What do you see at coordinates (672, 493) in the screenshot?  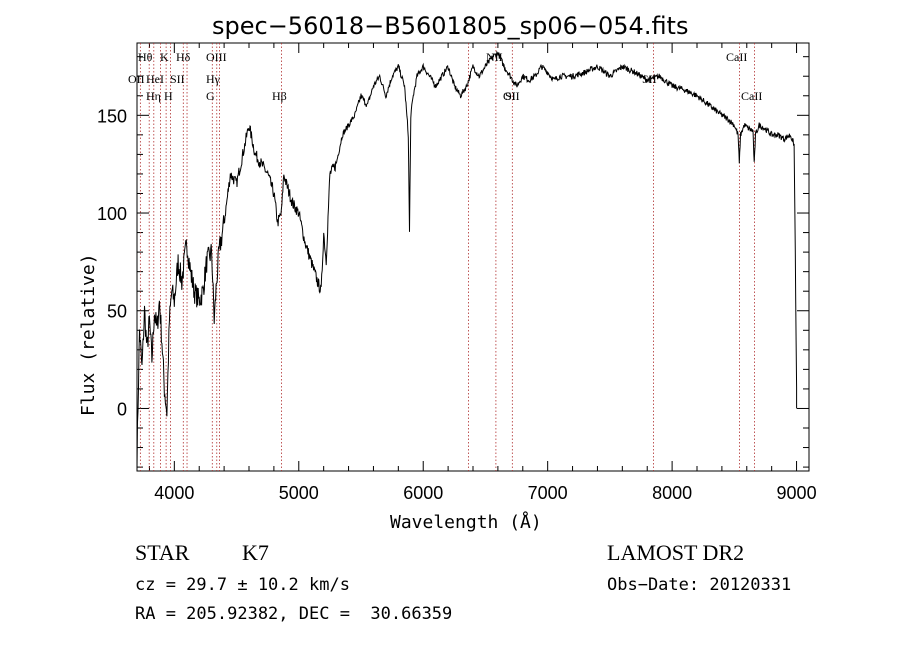 I see `x-tick-label: 8000` at bounding box center [672, 493].